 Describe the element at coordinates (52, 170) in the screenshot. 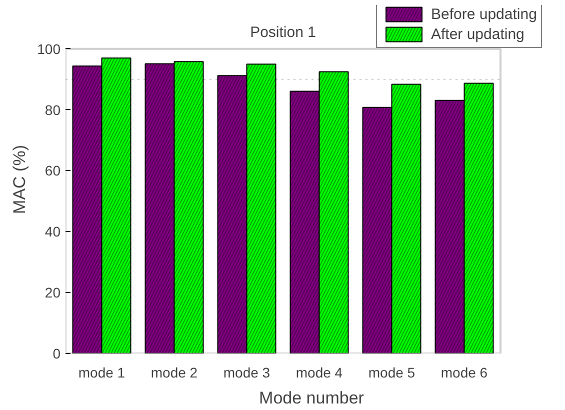

I see `y-tick-label: 60` at that location.